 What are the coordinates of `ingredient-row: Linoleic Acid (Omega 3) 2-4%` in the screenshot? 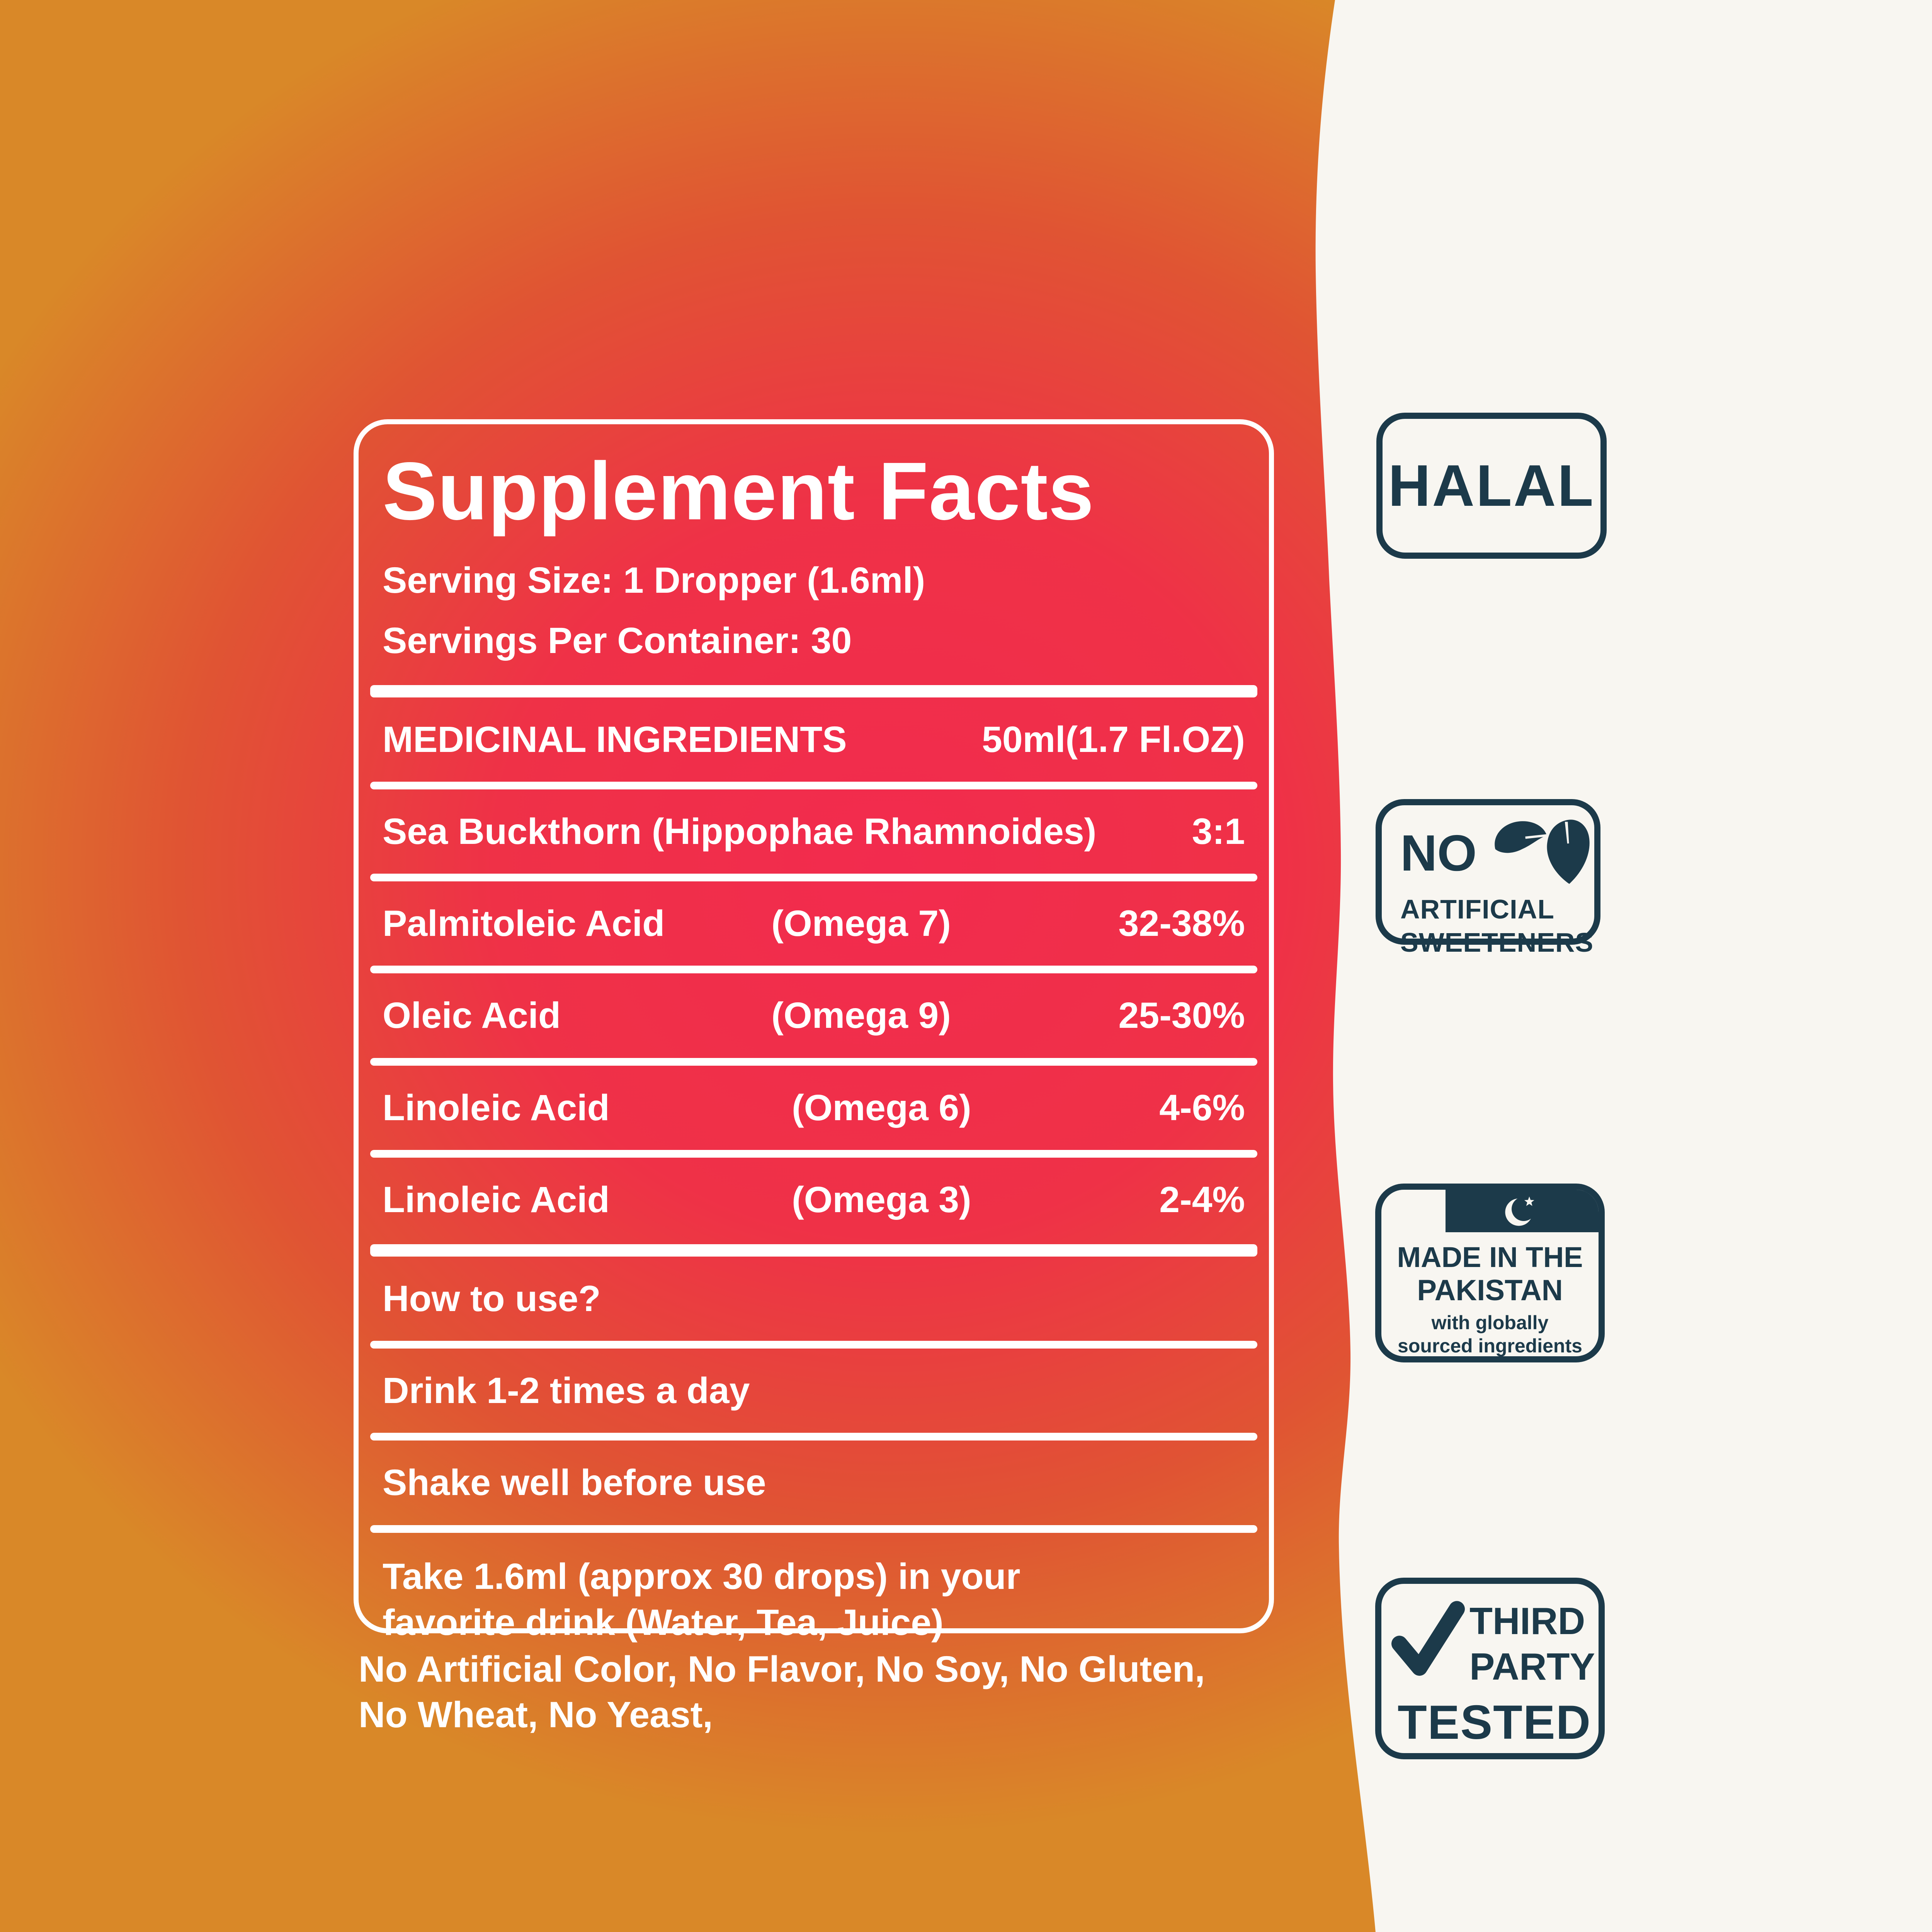 It's located at (814, 1200).